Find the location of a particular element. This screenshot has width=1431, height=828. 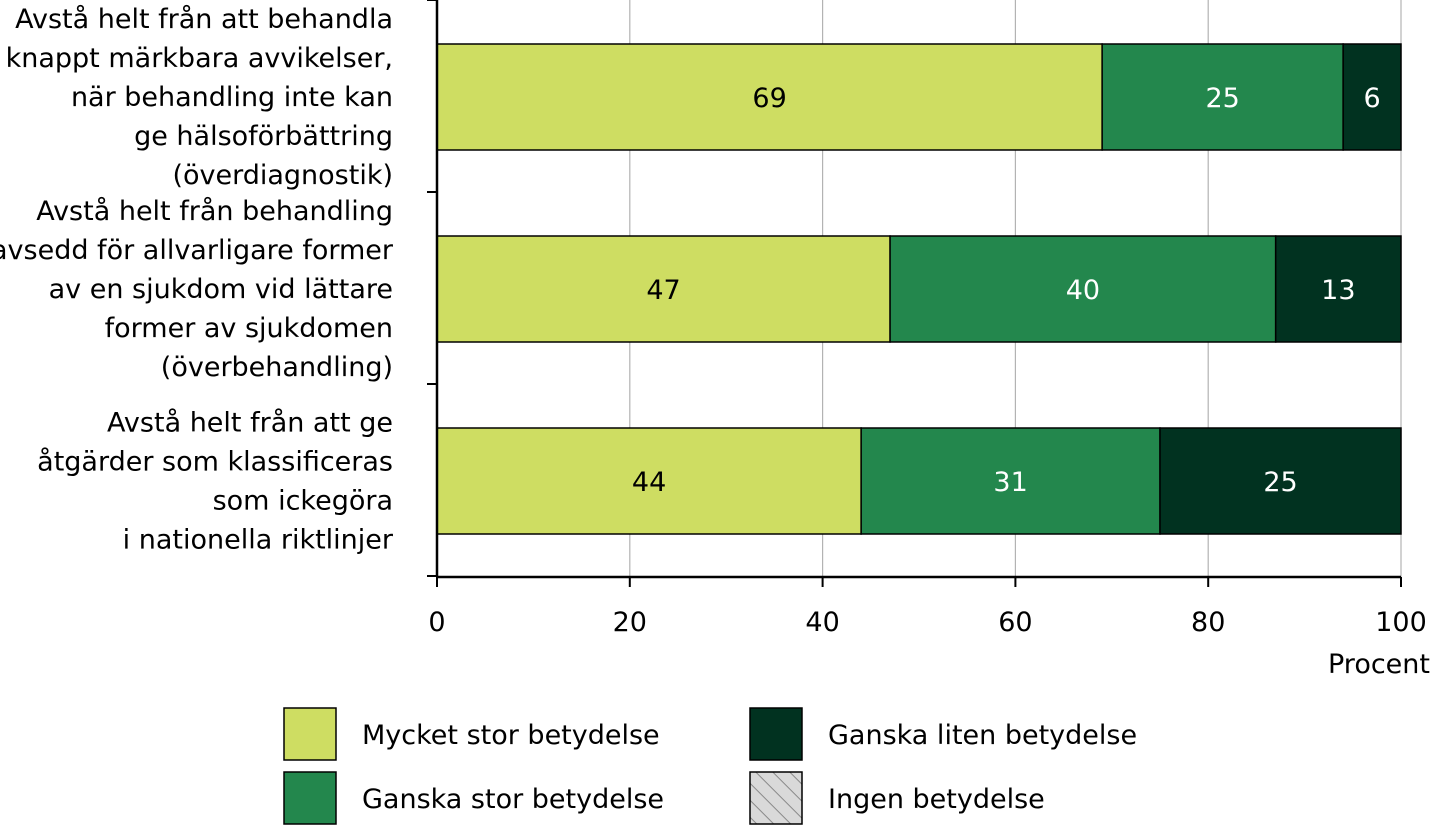

data-label-0-0: 69 is located at coordinates (769, 98).